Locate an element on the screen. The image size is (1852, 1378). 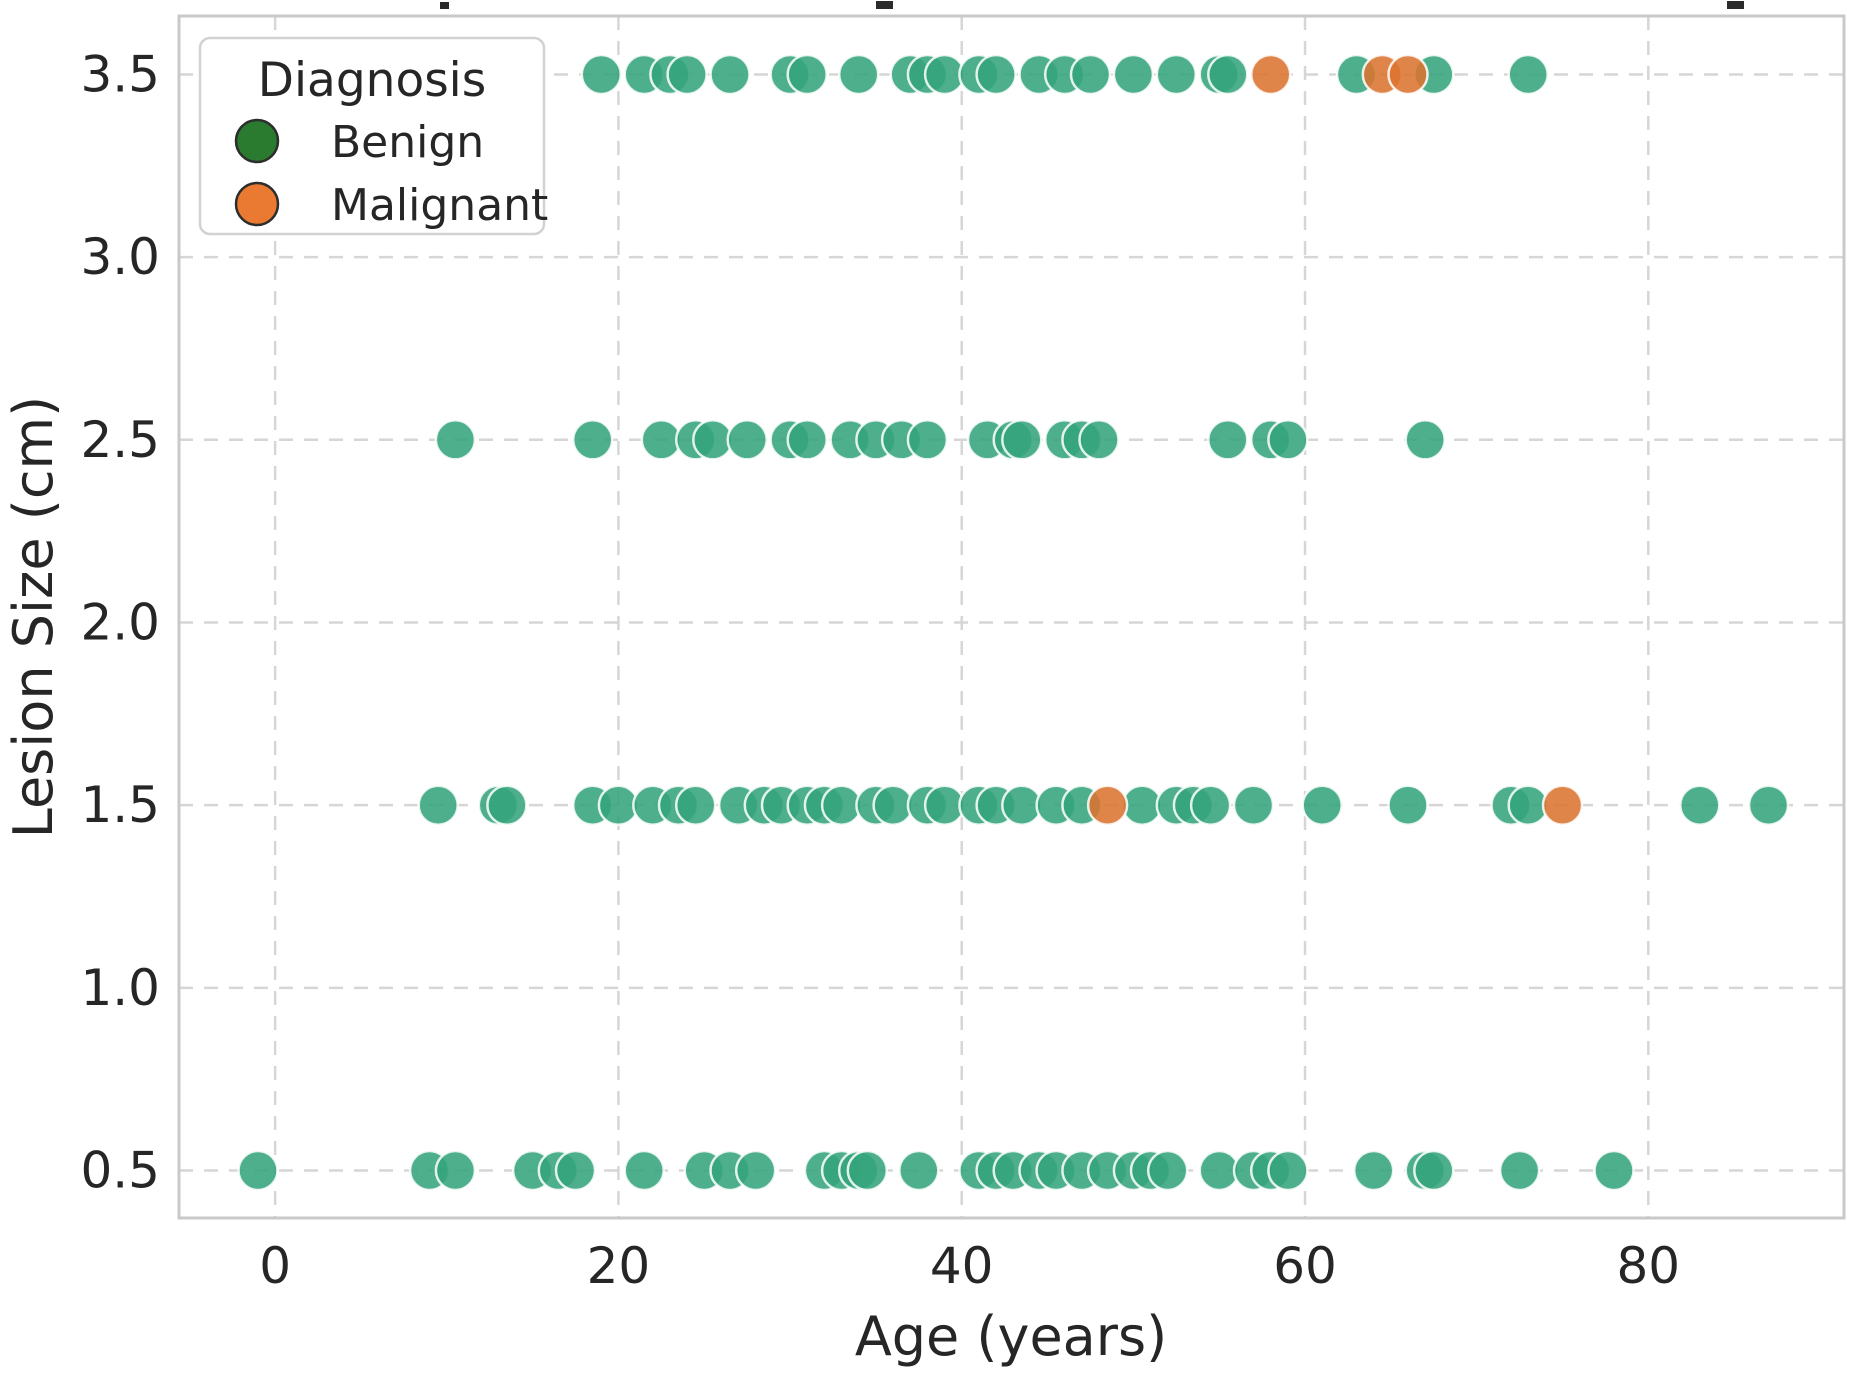
x-tick-label: 20 is located at coordinates (619, 1266).